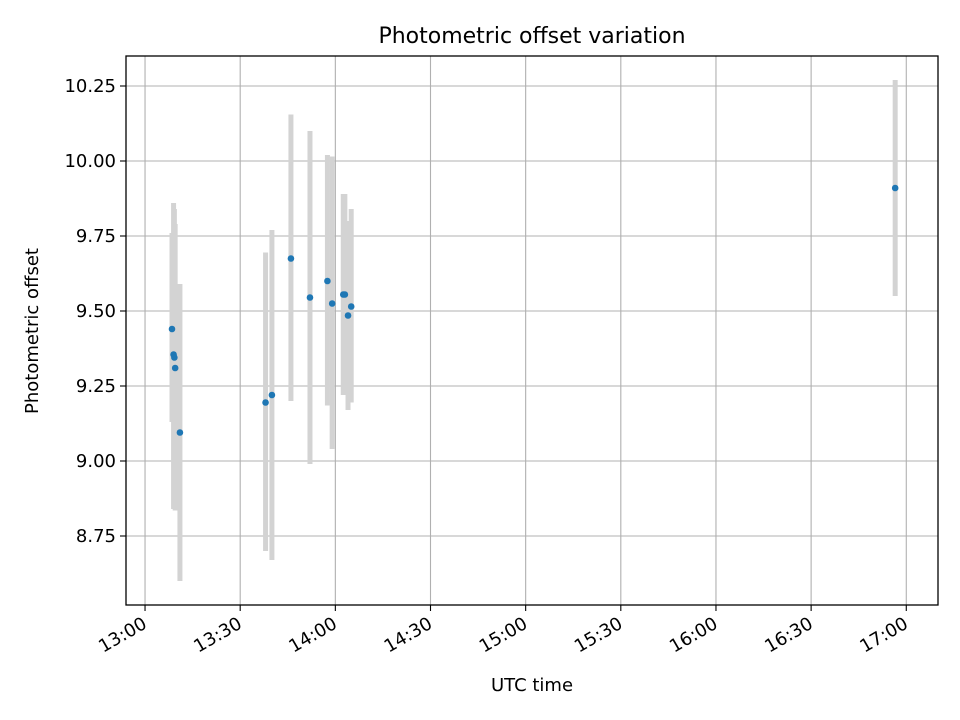 The height and width of the screenshot is (720, 960). Describe the element at coordinates (96, 236) in the screenshot. I see `y-tick-label: 9.75` at that location.